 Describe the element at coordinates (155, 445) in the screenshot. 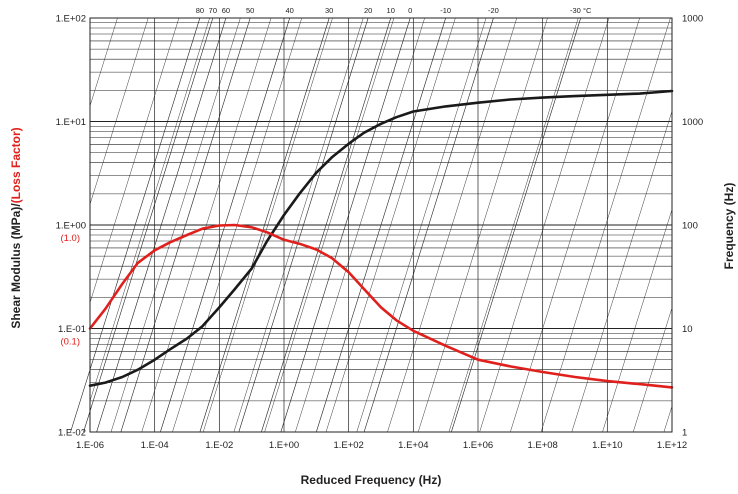

I see `x-tick-label: 1.E-04` at that location.